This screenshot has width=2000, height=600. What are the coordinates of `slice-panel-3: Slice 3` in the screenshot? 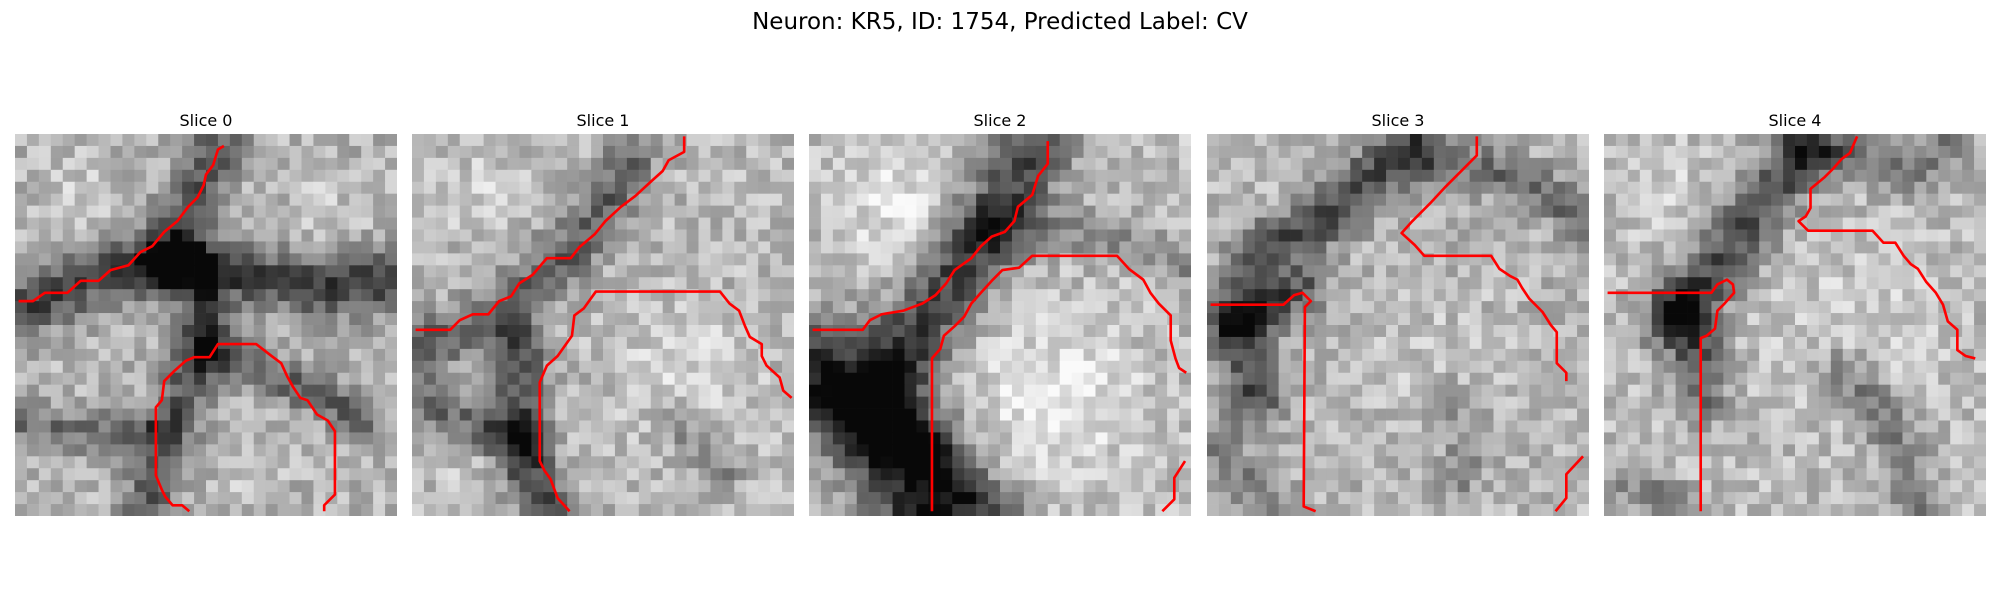 It's located at (1398, 312).